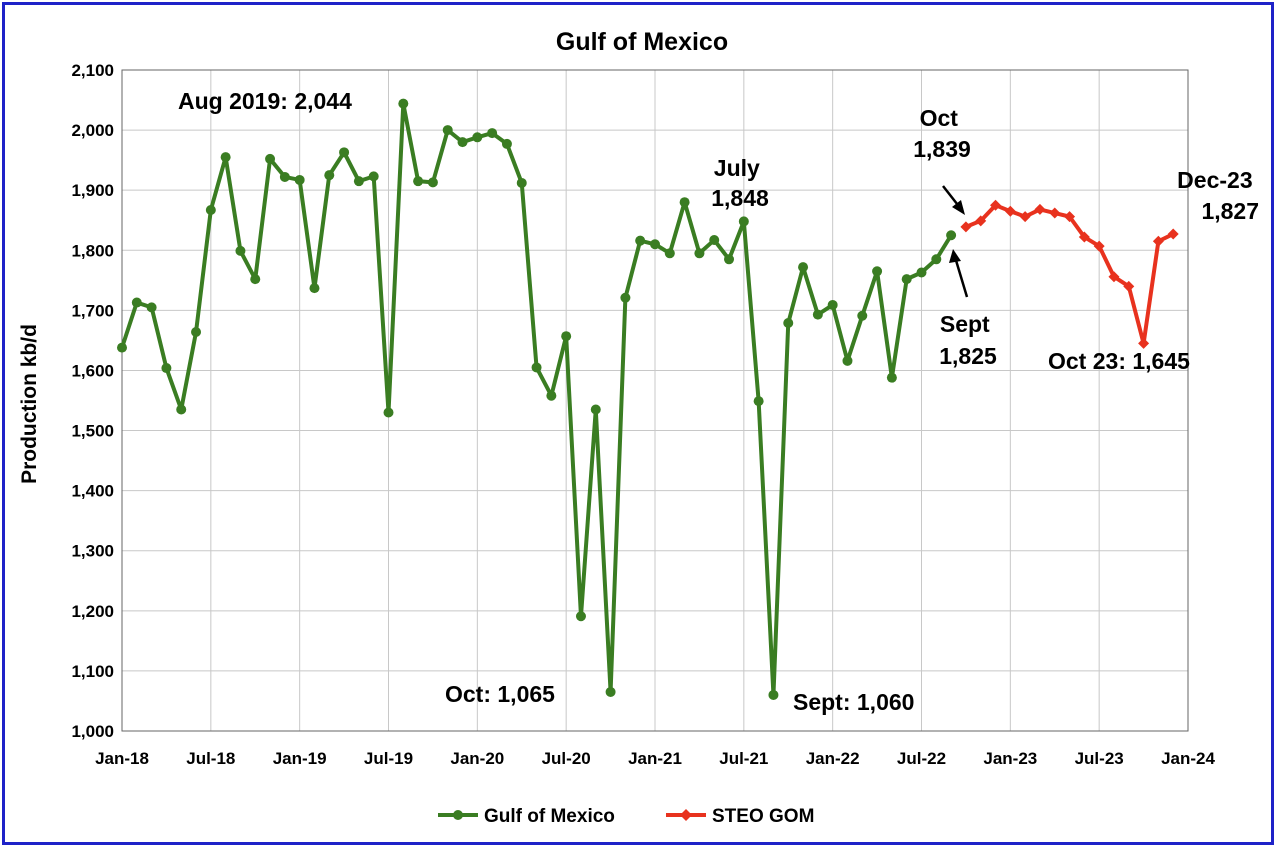 Image resolution: width=1280 pixels, height=851 pixels. What do you see at coordinates (566, 758) in the screenshot?
I see `x-tick-label: Jul-20` at bounding box center [566, 758].